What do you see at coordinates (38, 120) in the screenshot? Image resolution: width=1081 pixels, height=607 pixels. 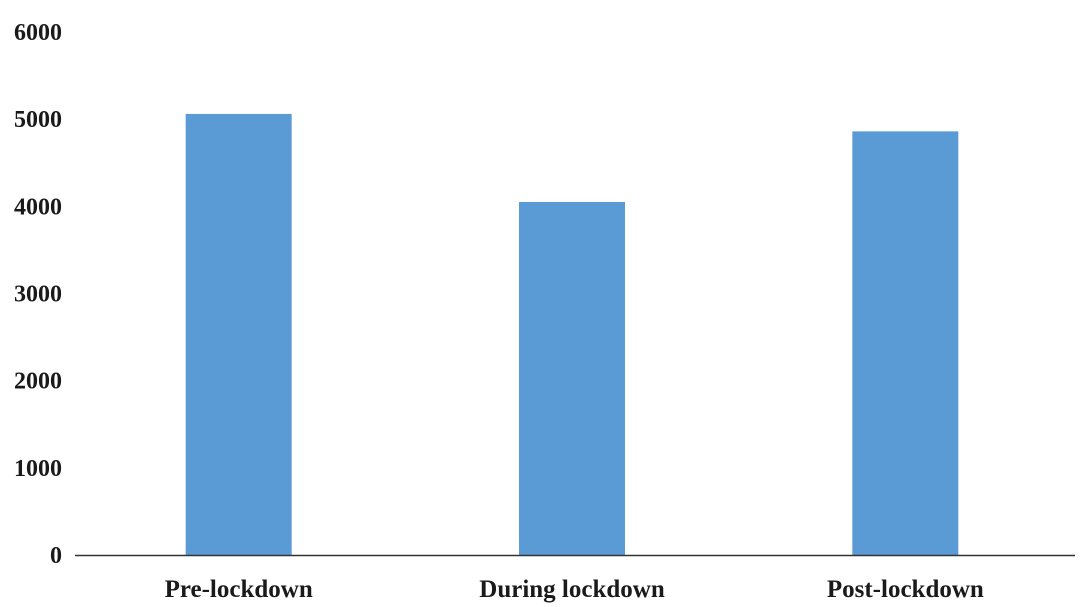 I see `y-tick-label: 5000` at bounding box center [38, 120].